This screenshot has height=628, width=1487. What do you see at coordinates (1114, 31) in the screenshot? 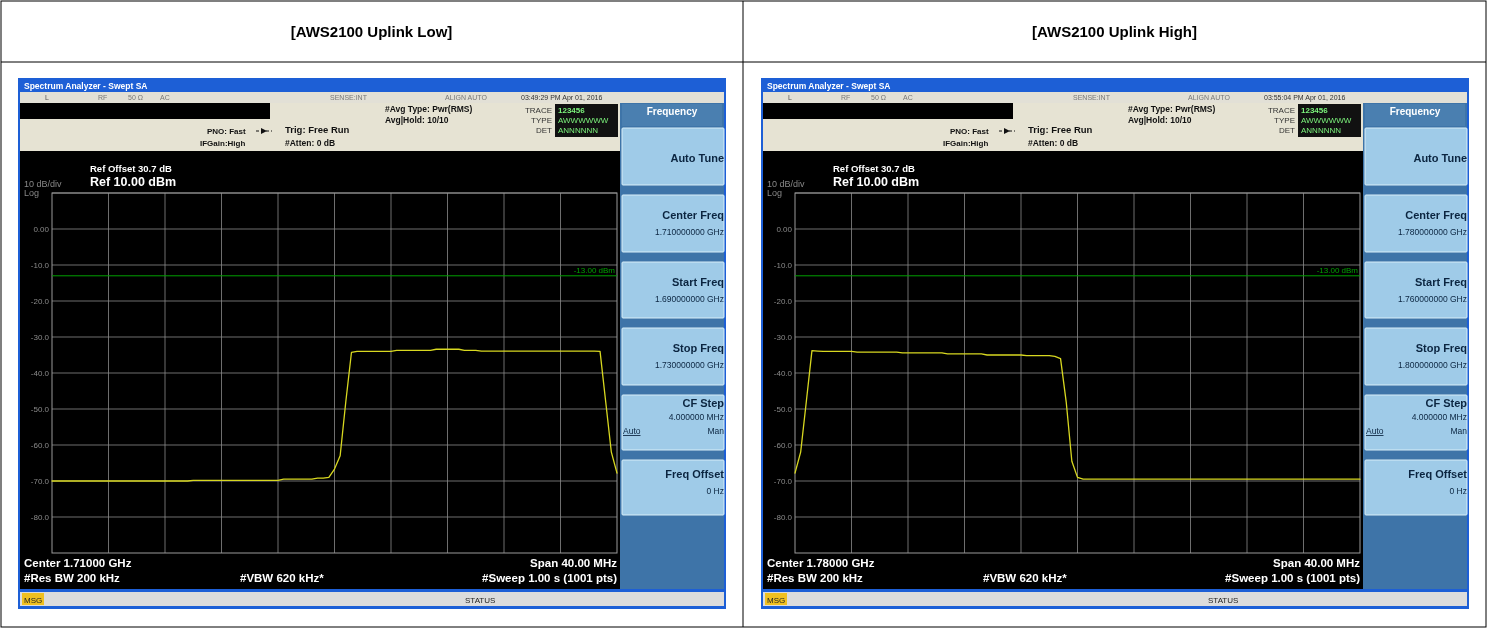
I see `chart-title: [AWS2100 Uplink High]` at bounding box center [1114, 31].